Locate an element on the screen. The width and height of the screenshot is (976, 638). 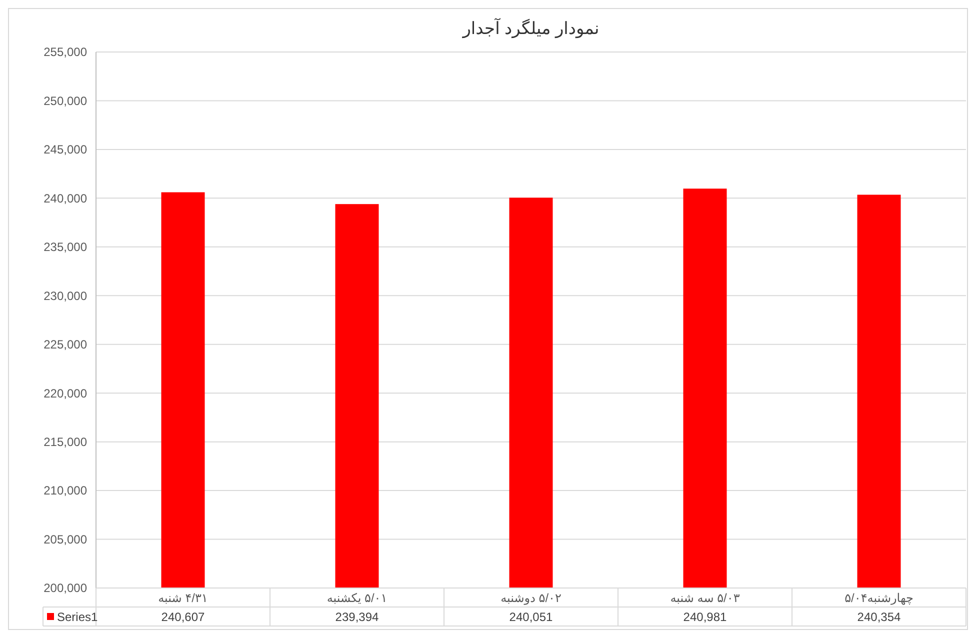
legend-label: Series1 is located at coordinates (77, 617).